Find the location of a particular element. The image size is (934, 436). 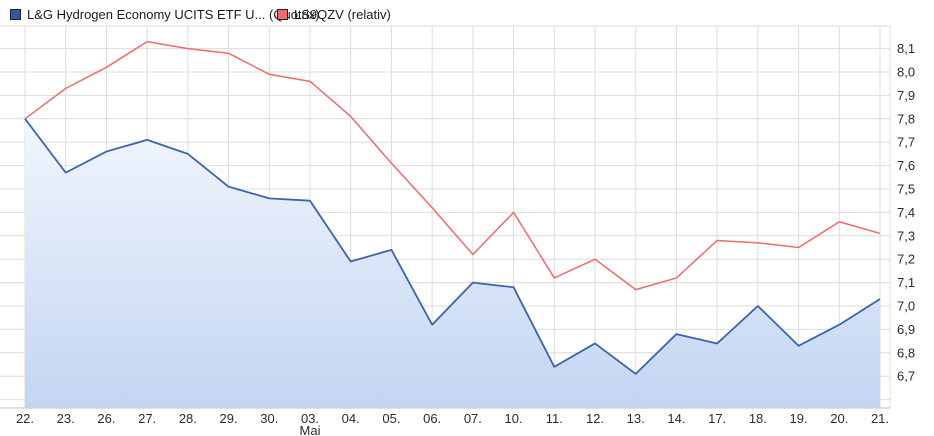

x-axis-tick-label: 23. is located at coordinates (66, 418).